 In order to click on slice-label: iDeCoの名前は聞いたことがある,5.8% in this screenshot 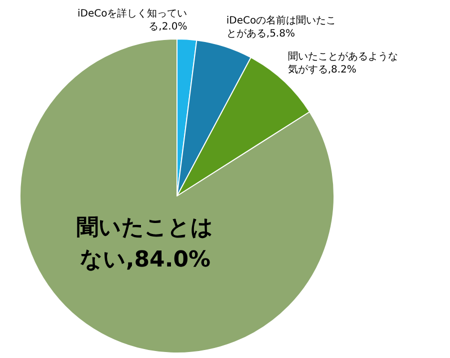, I will do `click(281, 27)`.